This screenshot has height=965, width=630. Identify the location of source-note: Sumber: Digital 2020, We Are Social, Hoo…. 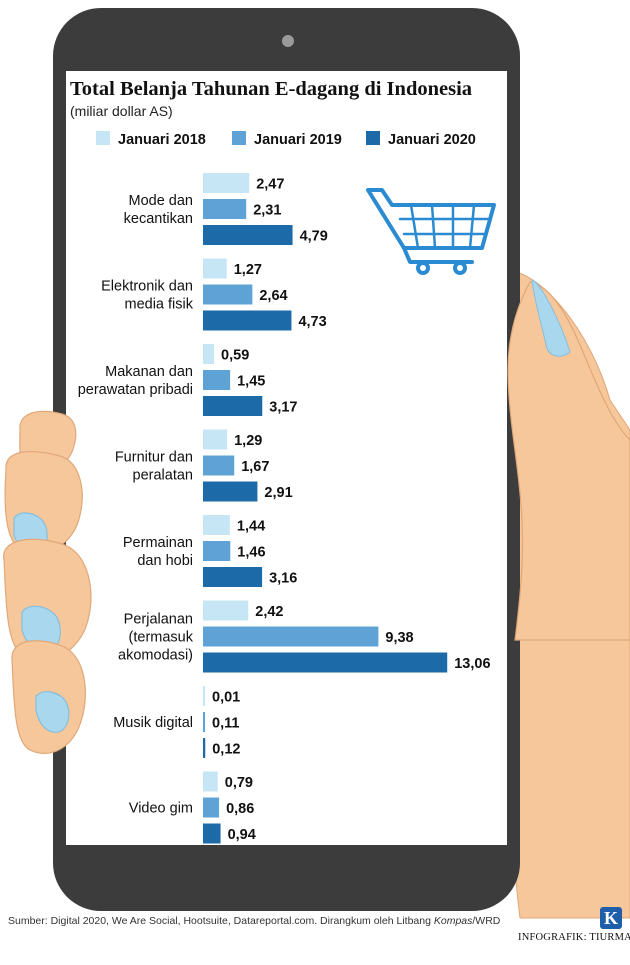
(243, 921).